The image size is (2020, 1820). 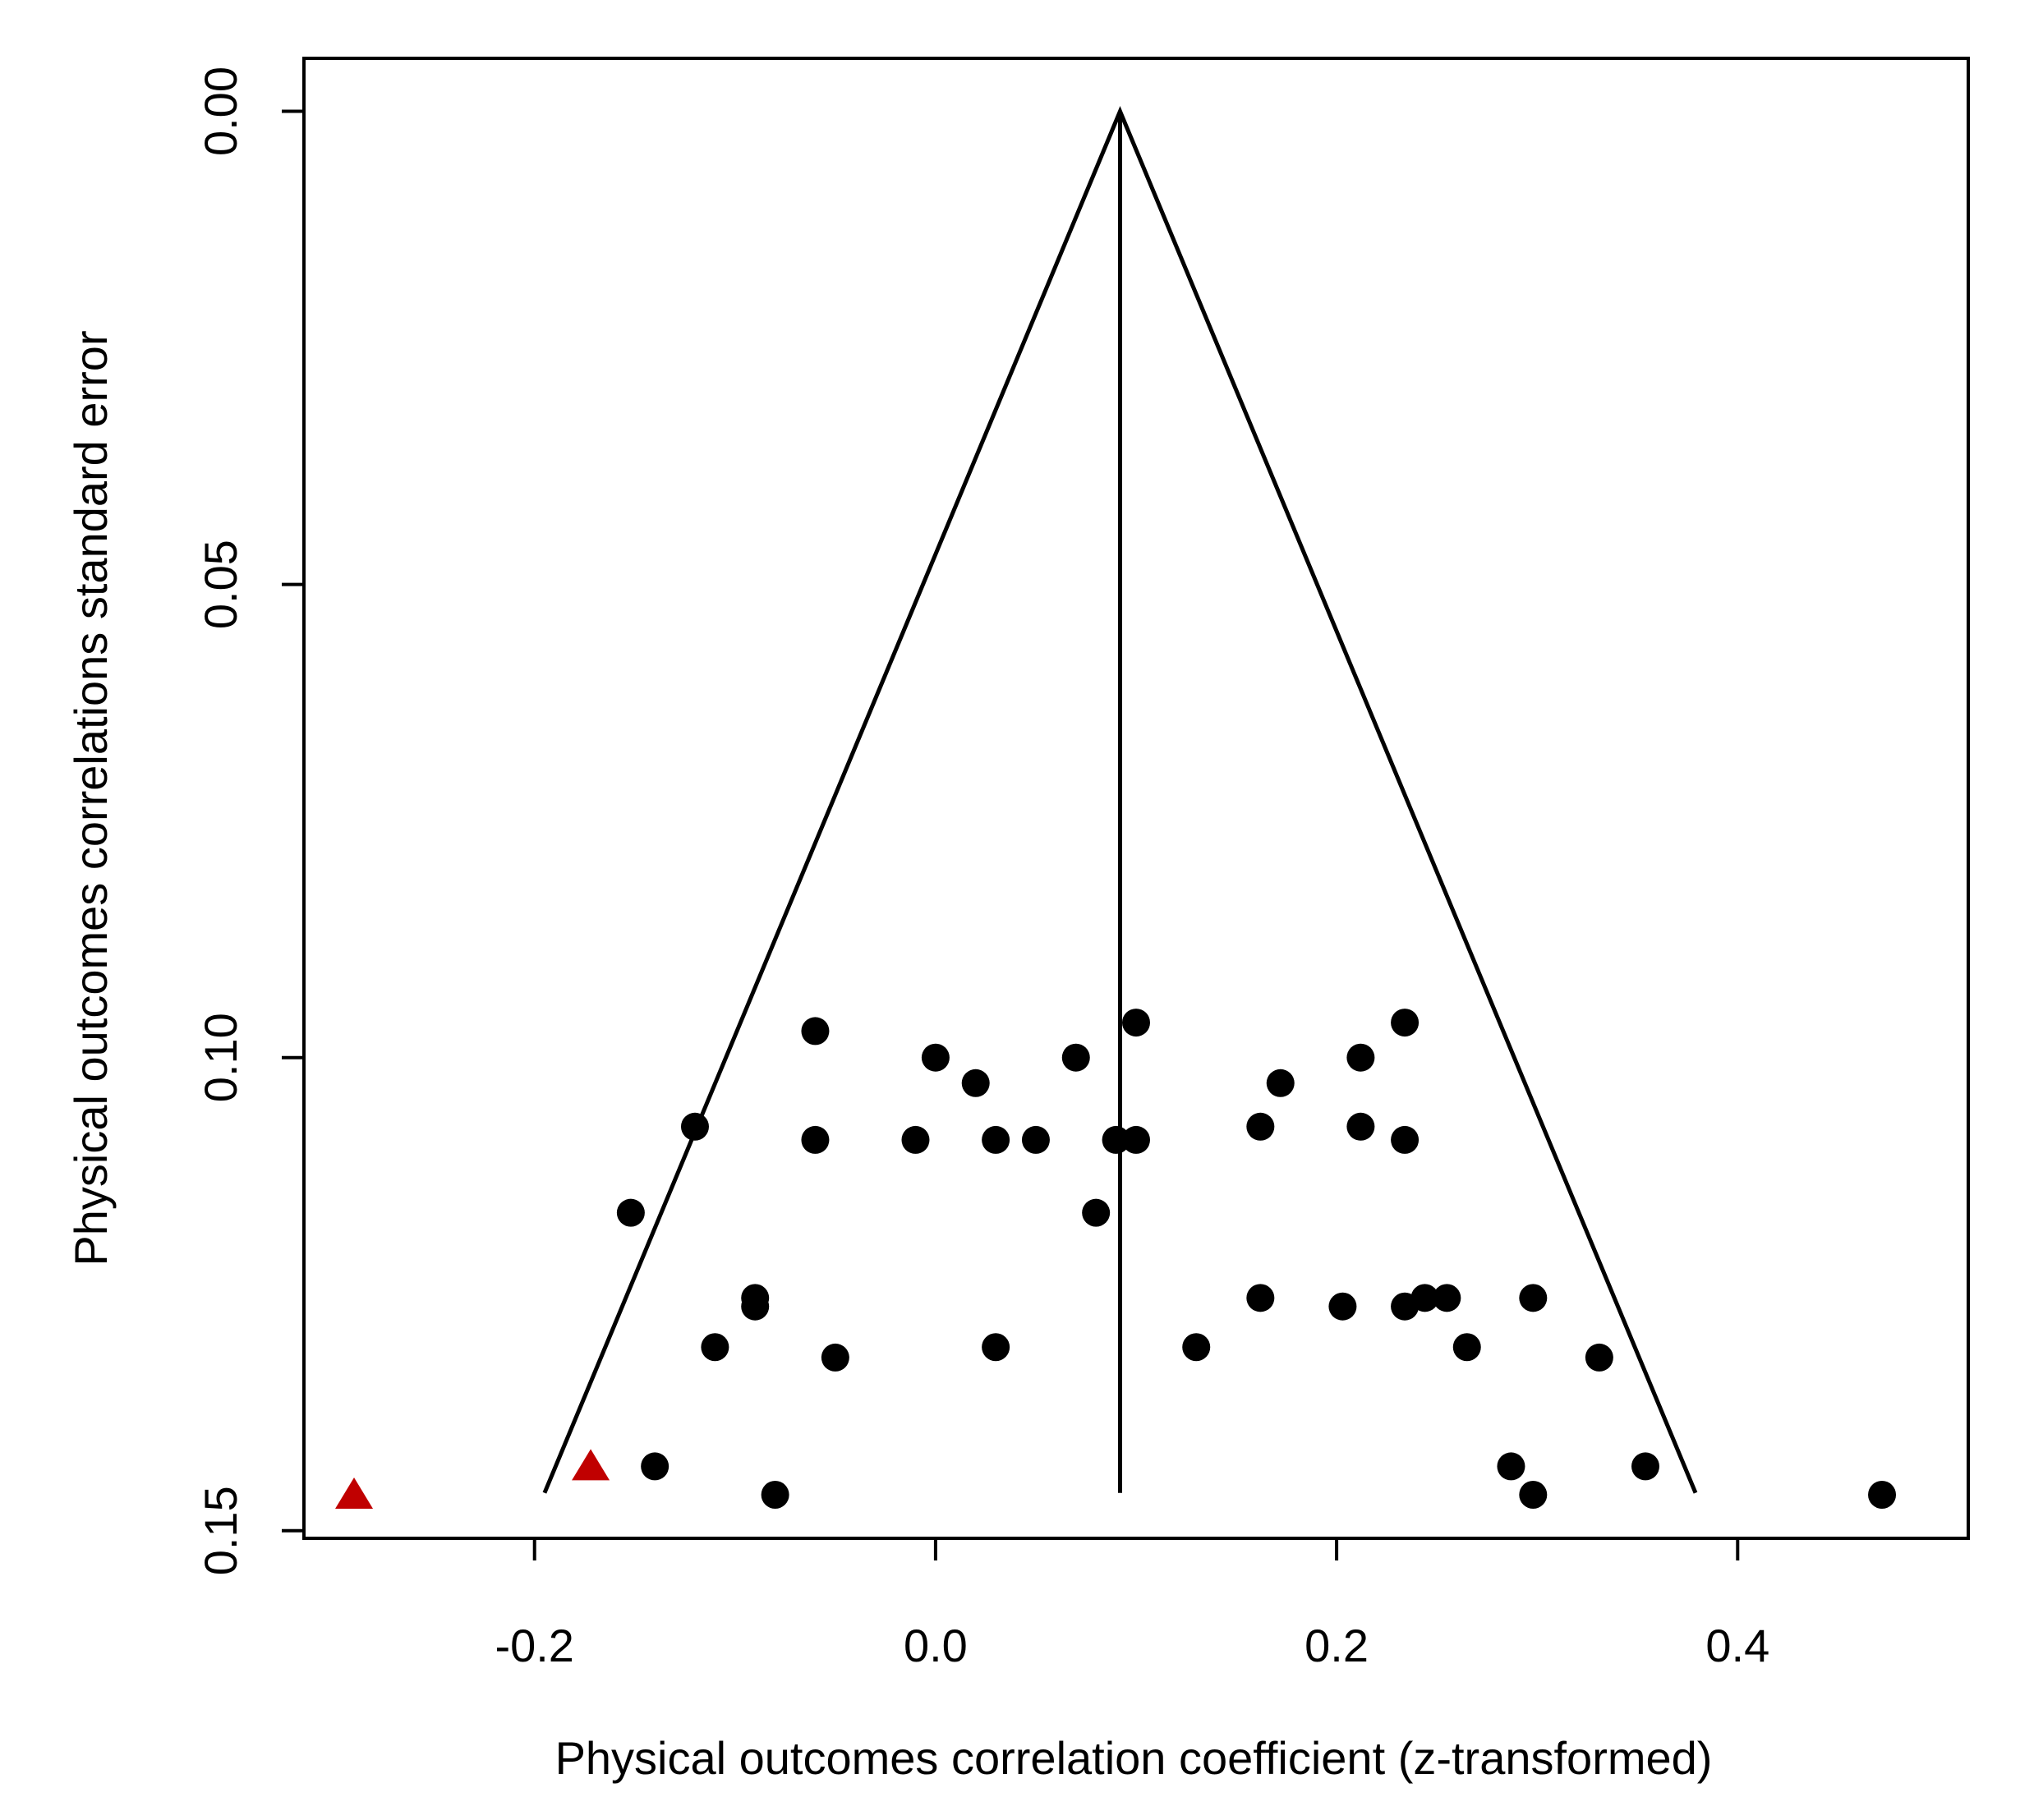 I want to click on y-tick-label: 0.15, so click(x=220, y=1530).